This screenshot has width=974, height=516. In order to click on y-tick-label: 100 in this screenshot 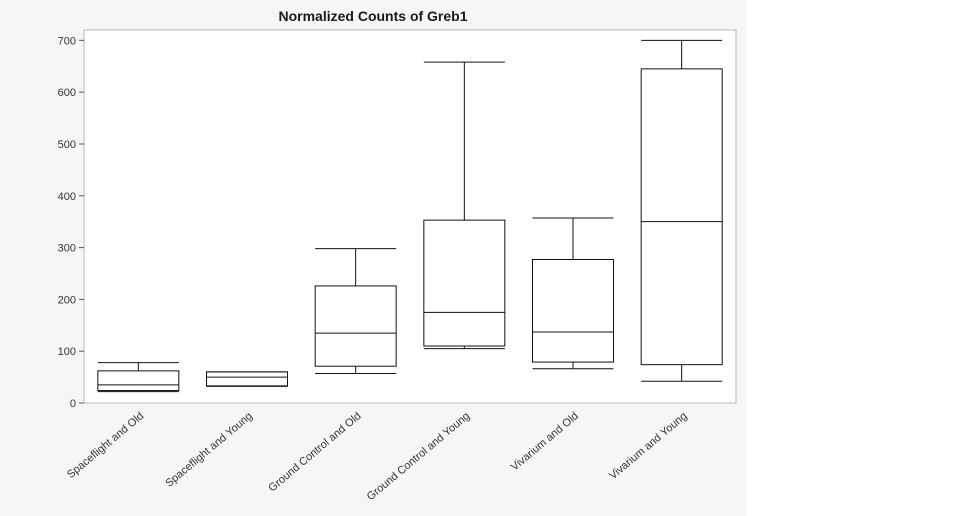, I will do `click(67, 352)`.